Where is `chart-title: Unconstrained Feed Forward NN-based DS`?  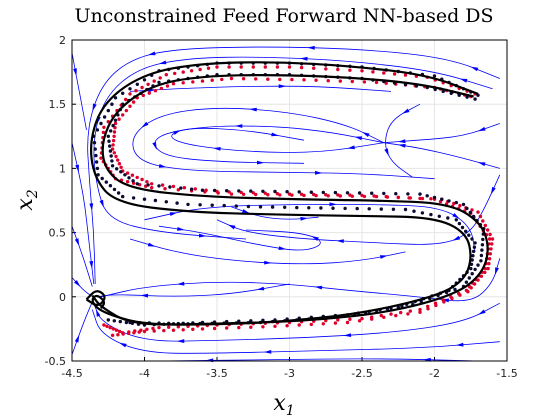
chart-title: Unconstrained Feed Forward NN-based DS is located at coordinates (283, 16).